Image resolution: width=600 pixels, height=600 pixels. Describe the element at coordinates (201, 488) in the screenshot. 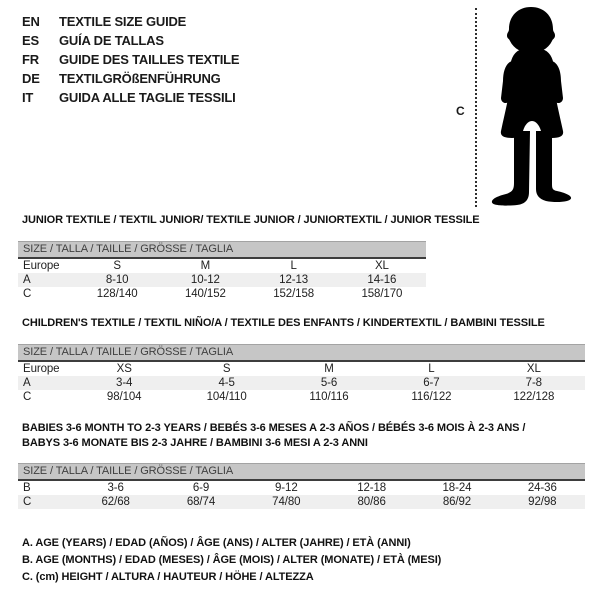

I see `age-cell: 6-9` at that location.